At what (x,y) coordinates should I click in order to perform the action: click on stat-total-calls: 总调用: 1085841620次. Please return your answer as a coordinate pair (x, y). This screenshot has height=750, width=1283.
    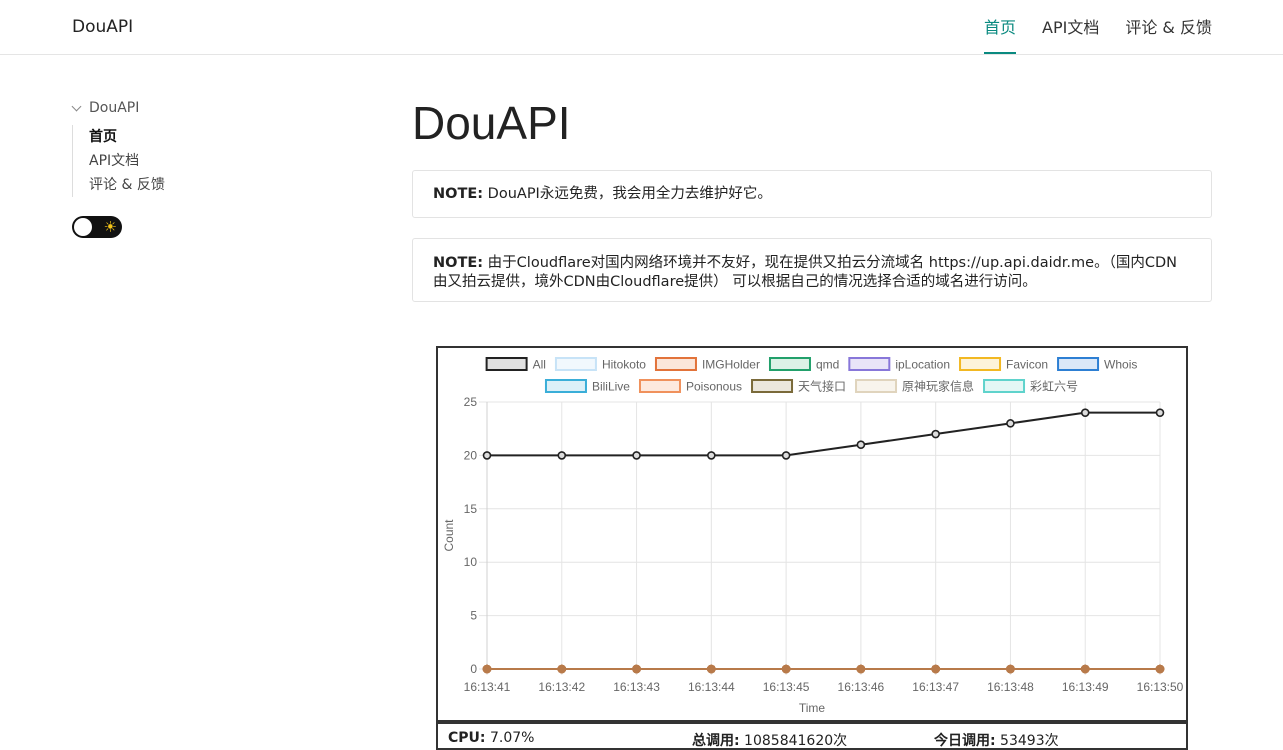
    Looking at the image, I should click on (770, 741).